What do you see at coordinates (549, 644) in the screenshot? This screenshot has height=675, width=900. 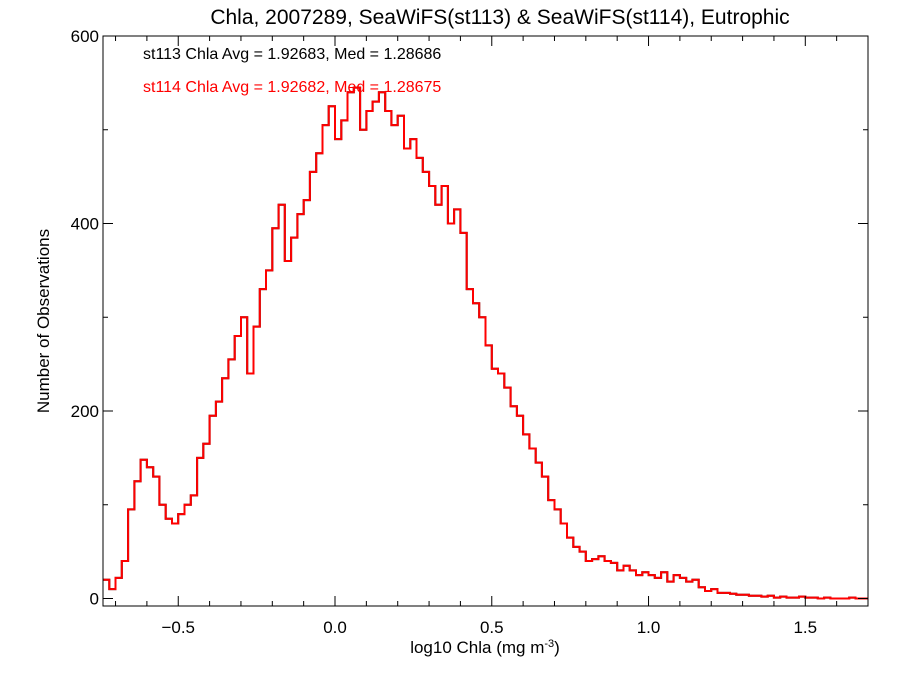 I see `x-axis-label-sup: -3` at bounding box center [549, 644].